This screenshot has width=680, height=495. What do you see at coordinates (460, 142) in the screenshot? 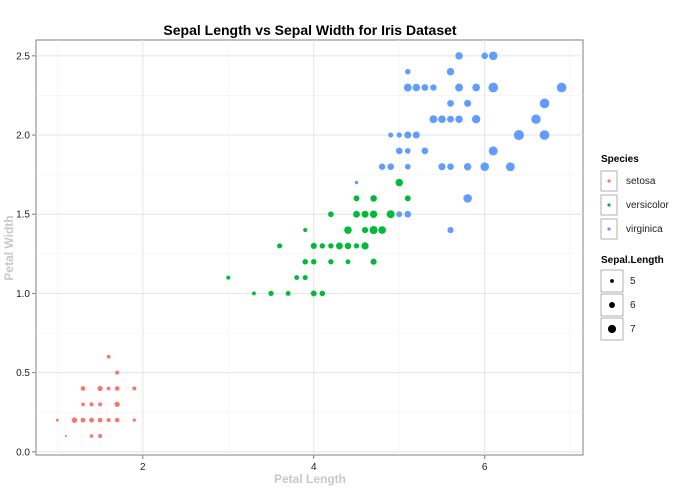
I see `series-virginica` at bounding box center [460, 142].